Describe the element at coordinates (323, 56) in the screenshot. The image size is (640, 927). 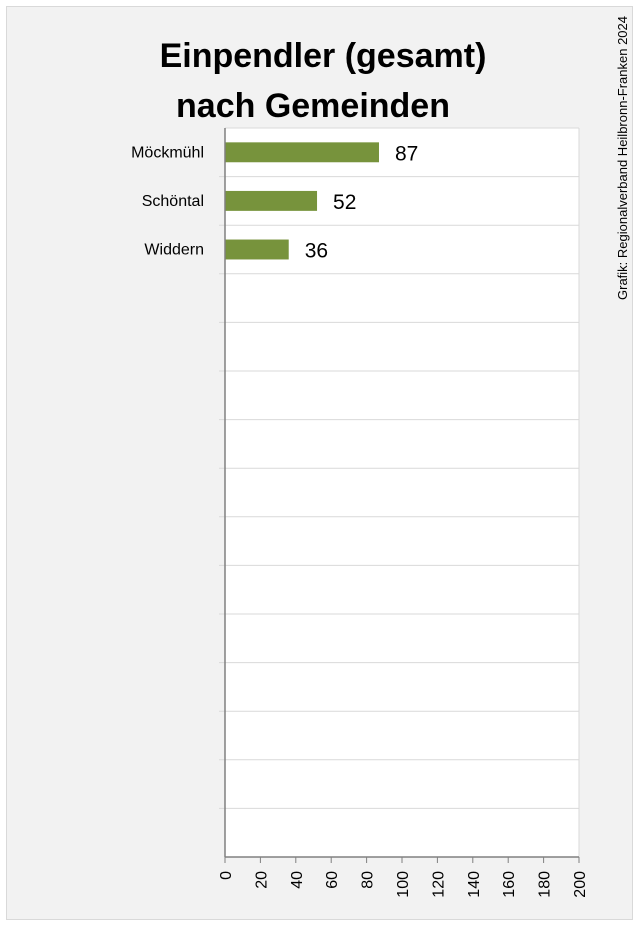
I see `chart-title-line-1: Einpendler (gesamt)` at that location.